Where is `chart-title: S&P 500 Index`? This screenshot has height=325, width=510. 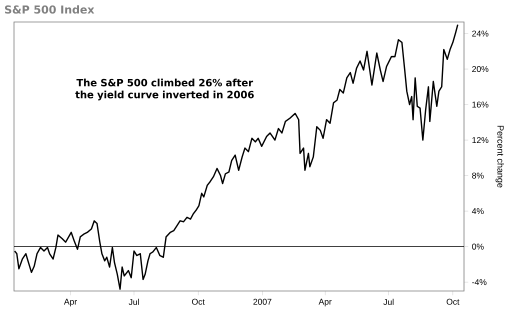 chart-title: S&P 500 Index is located at coordinates (49, 9).